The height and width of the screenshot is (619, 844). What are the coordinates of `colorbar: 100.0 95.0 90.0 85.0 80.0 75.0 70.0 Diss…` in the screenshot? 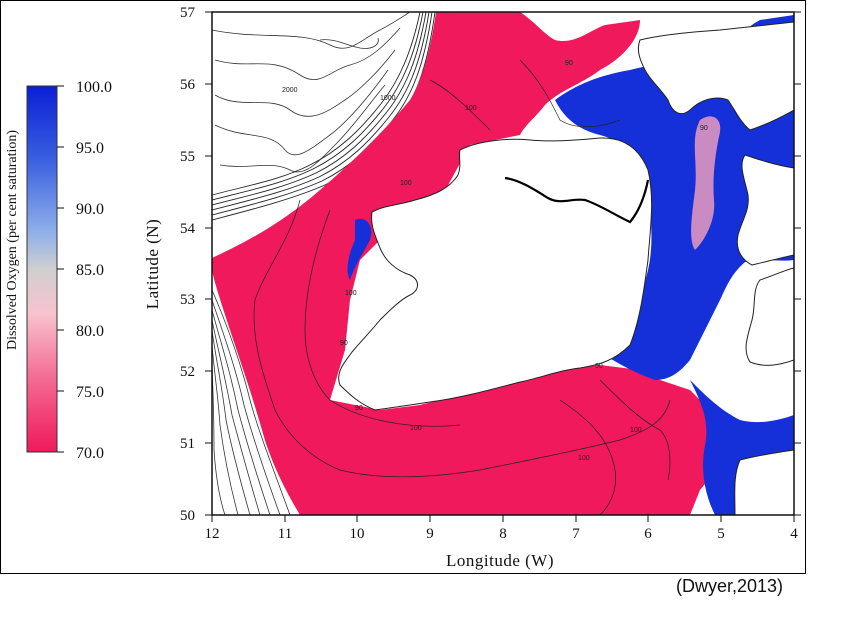 It's located at (58, 270).